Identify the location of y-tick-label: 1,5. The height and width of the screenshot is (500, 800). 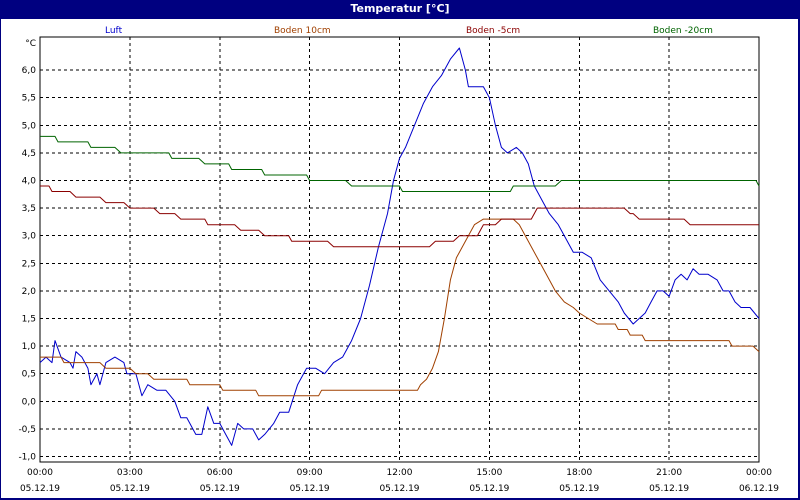
(29, 319).